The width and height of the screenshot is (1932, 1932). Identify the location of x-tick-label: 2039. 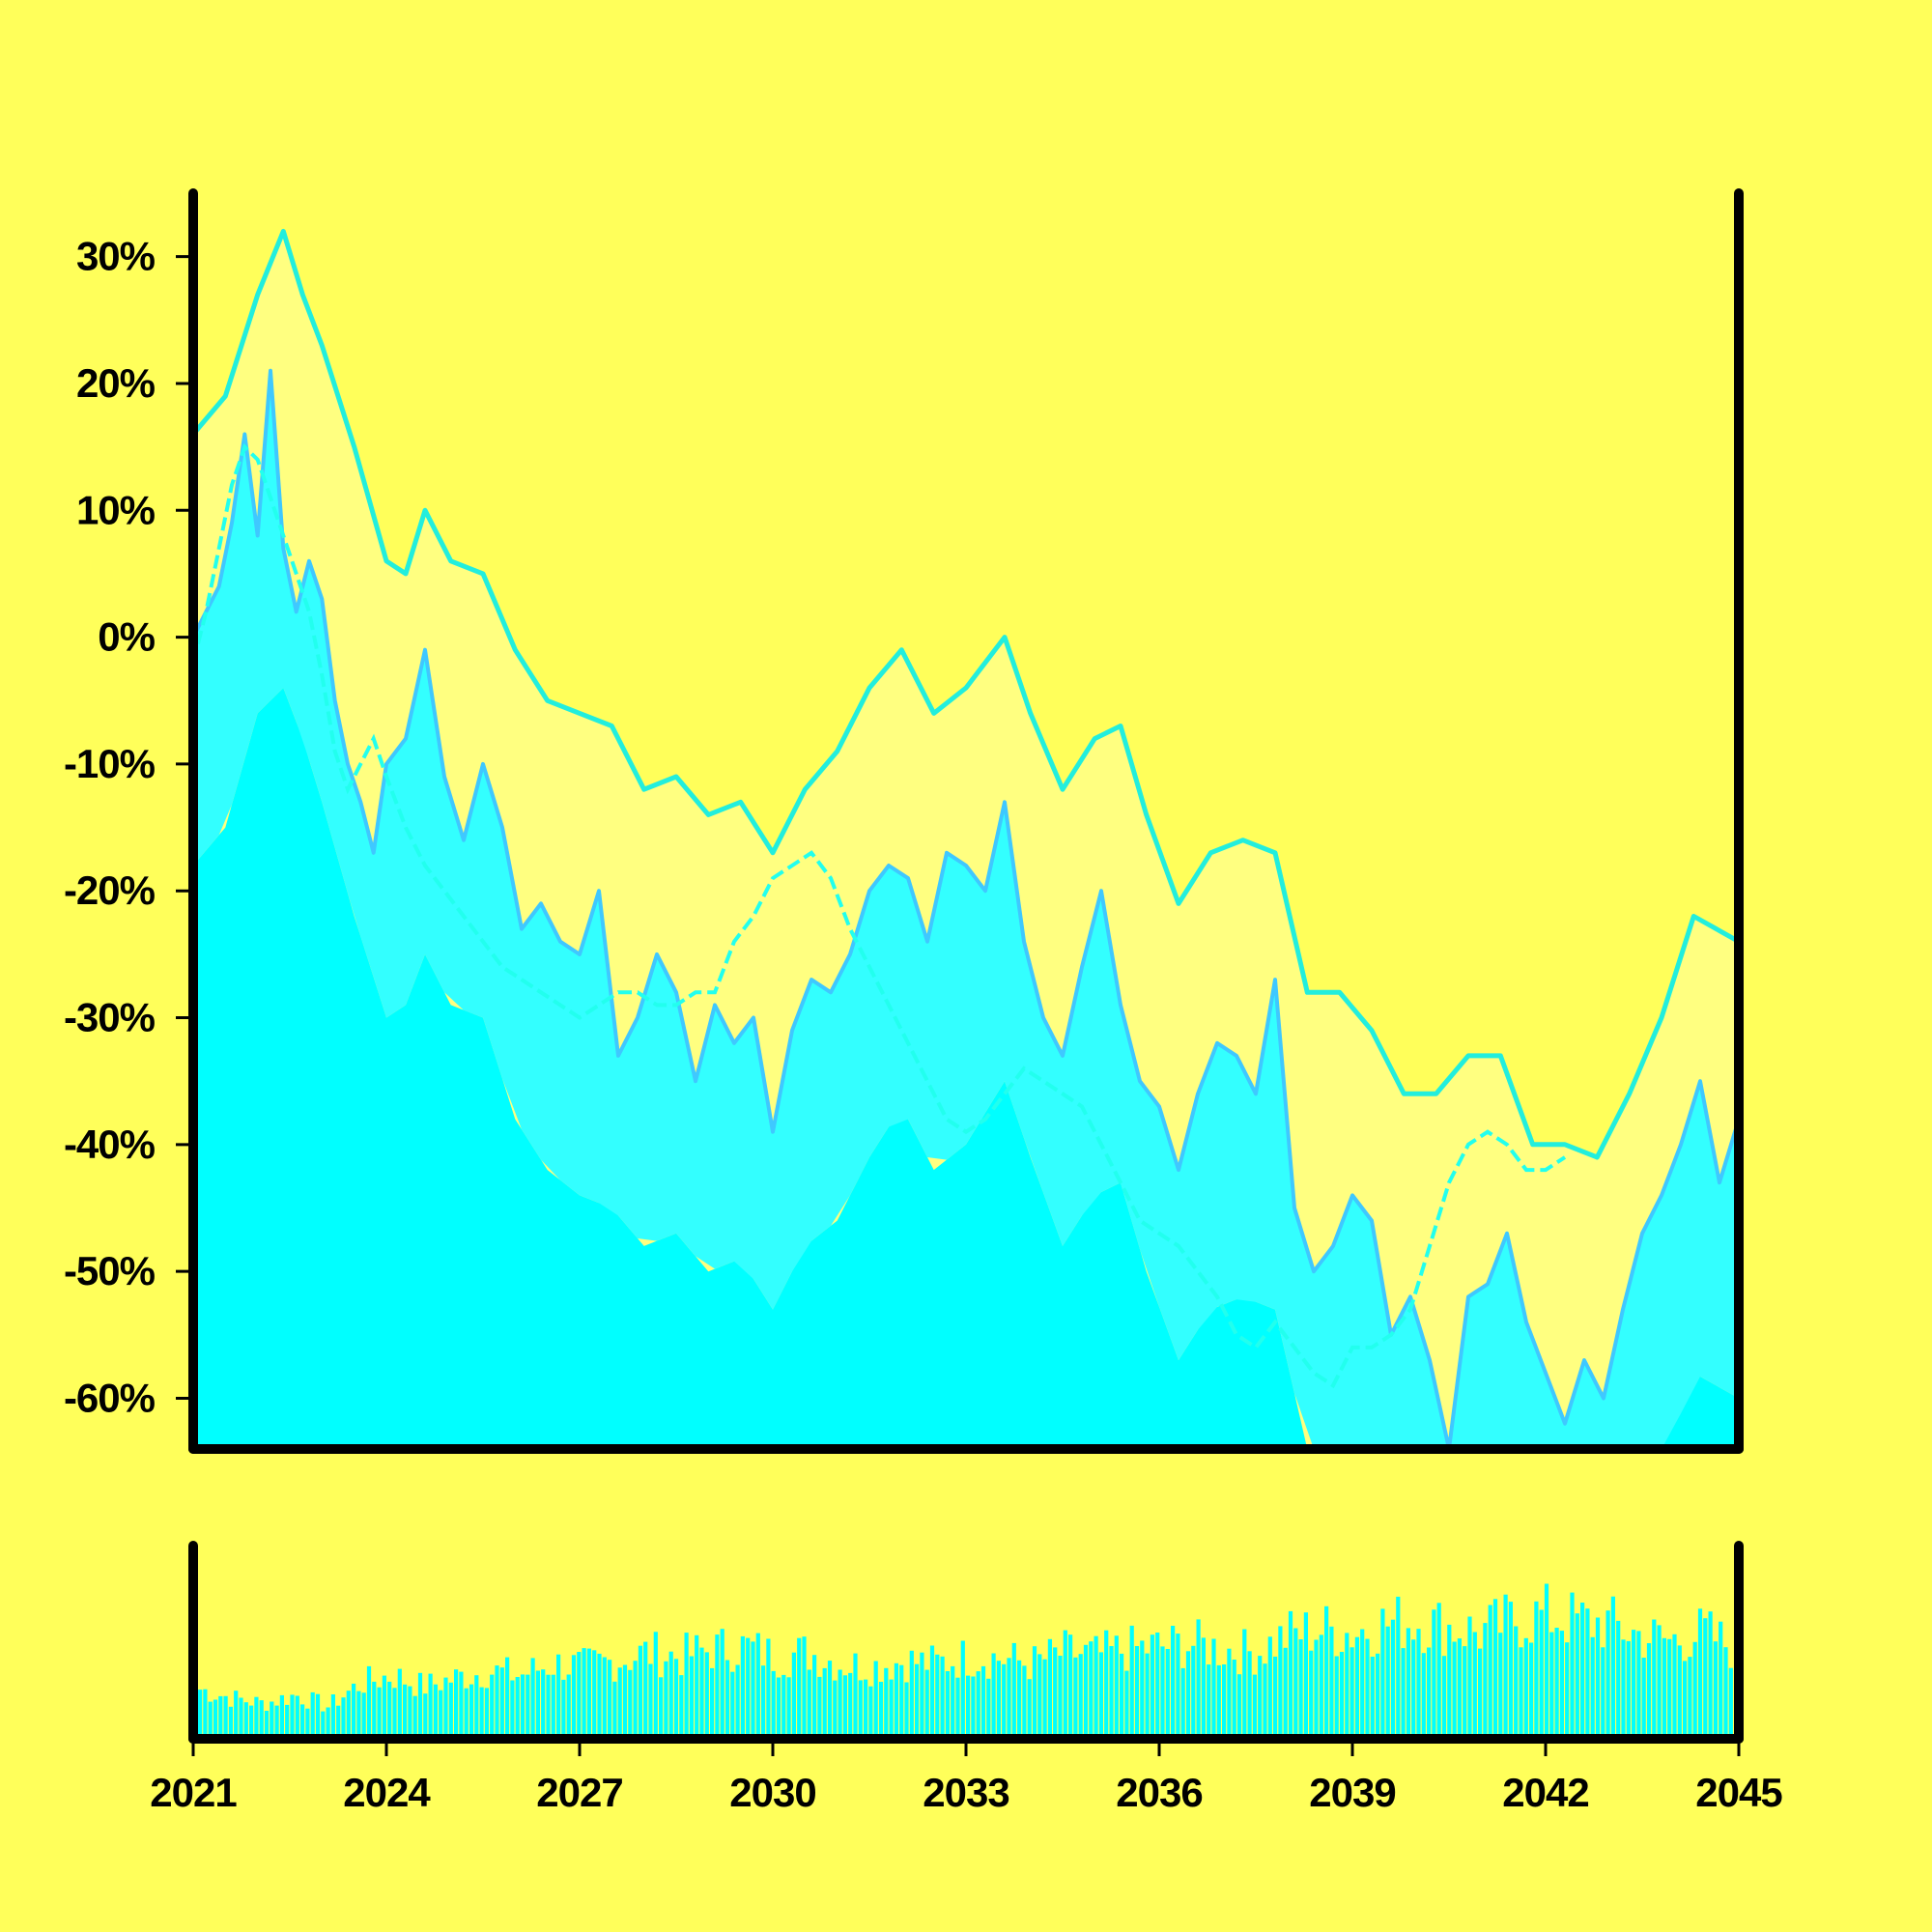
(1352, 1792).